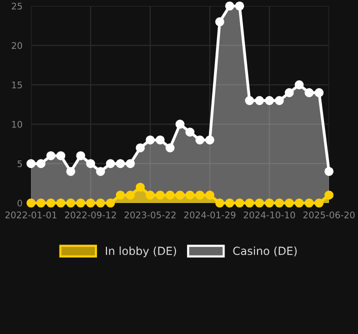  What do you see at coordinates (329, 214) in the screenshot?
I see `x-tick-label: 2025-06-20` at bounding box center [329, 214].